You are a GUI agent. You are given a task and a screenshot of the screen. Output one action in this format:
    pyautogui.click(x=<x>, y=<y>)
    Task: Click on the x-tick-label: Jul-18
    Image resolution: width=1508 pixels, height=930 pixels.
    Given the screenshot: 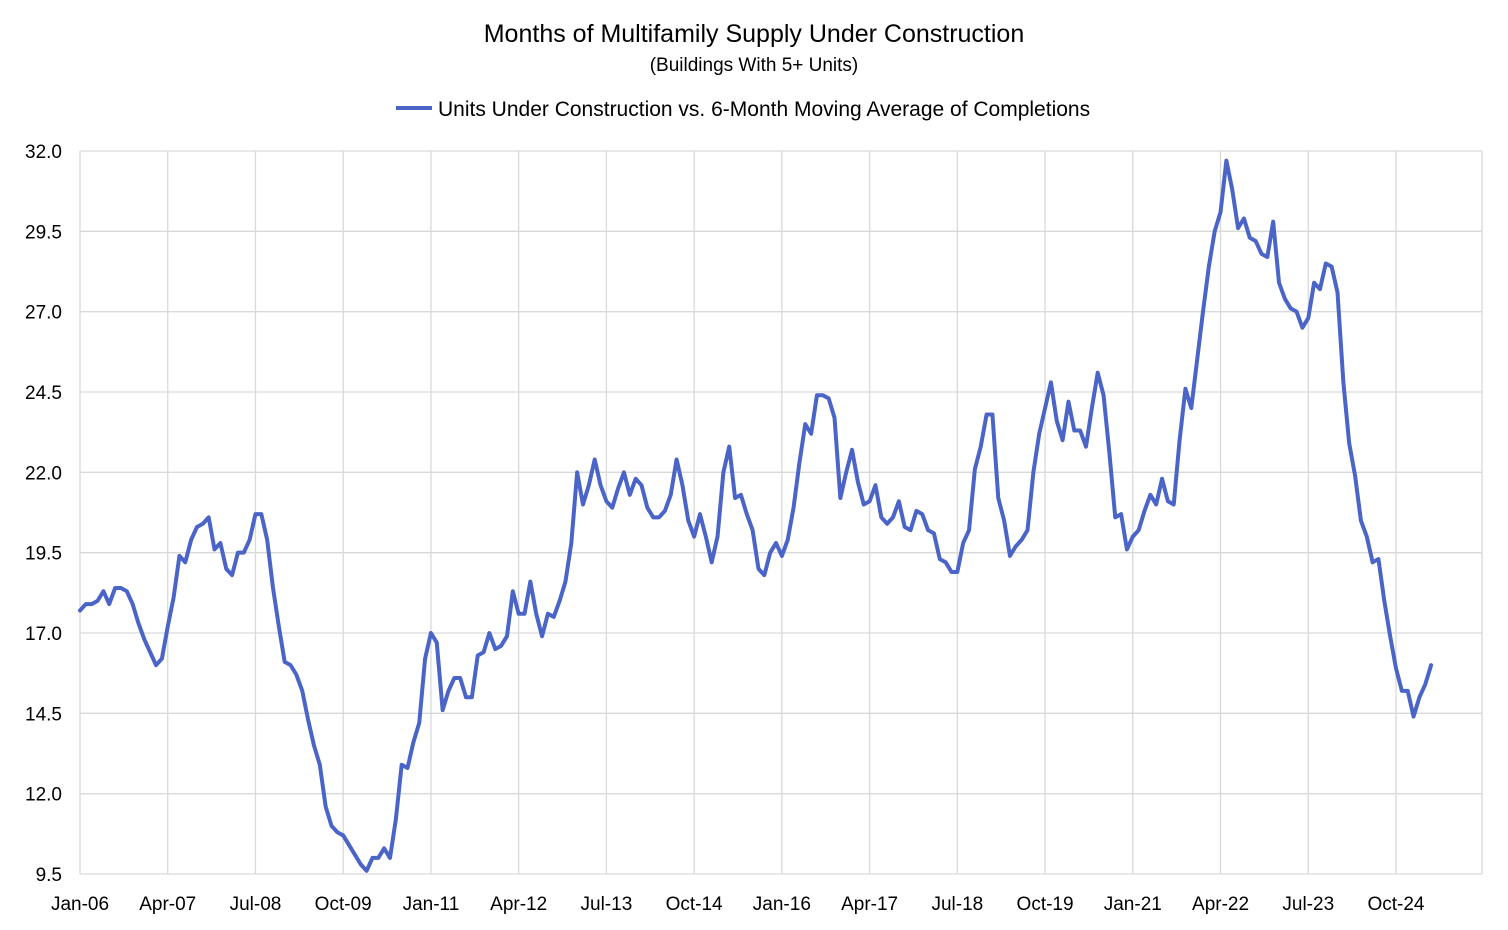 What is the action you would take?
    pyautogui.click(x=957, y=904)
    